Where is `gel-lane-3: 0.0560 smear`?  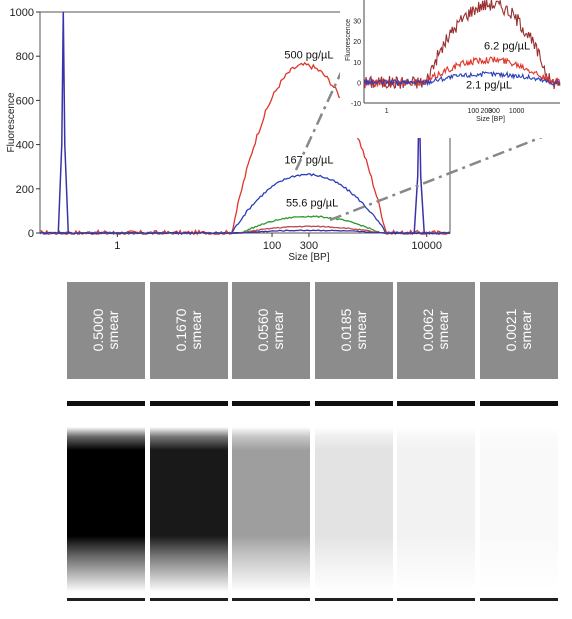 gel-lane-3: 0.0560 smear is located at coordinates (271, 447).